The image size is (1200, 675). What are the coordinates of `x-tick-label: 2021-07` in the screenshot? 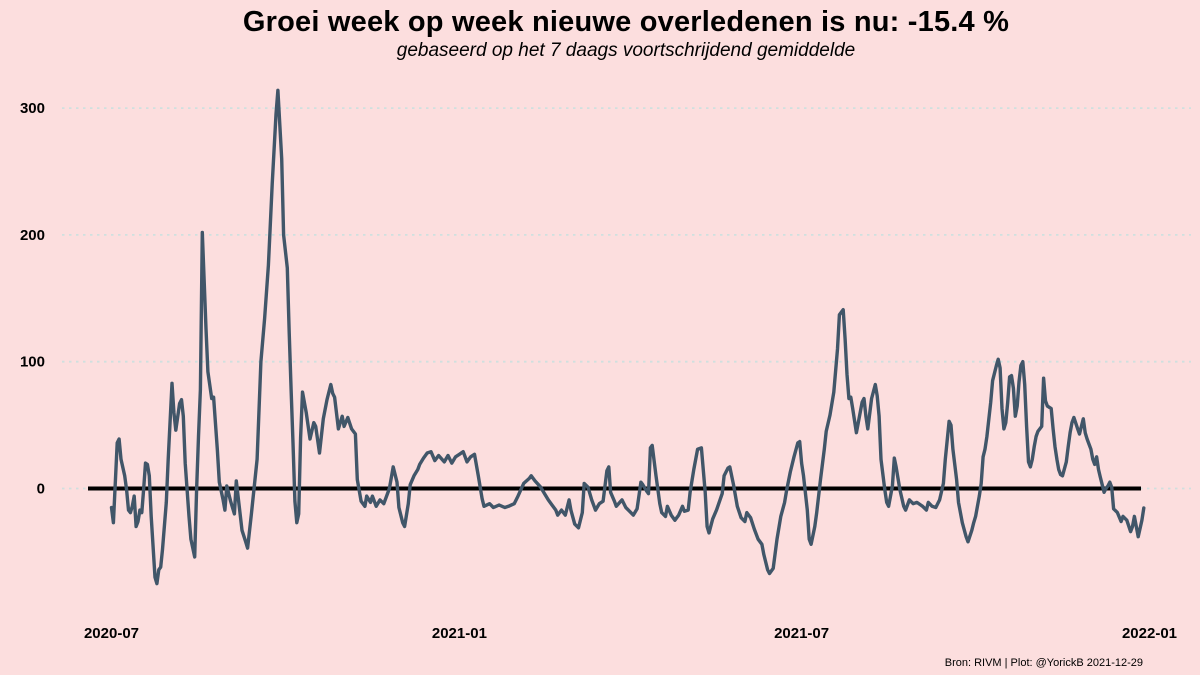 It's located at (801, 633).